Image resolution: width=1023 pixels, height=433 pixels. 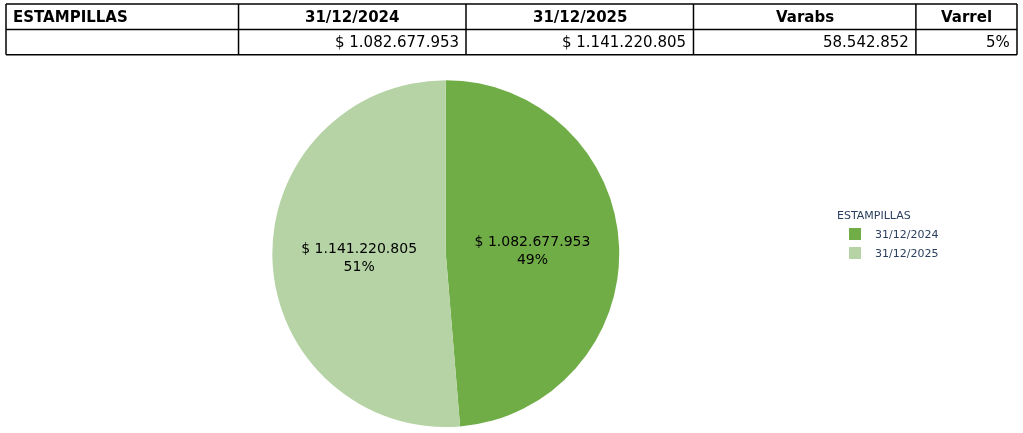 What do you see at coordinates (532, 250) in the screenshot?
I see `data-label: $ 1.082.677.953 49%` at bounding box center [532, 250].